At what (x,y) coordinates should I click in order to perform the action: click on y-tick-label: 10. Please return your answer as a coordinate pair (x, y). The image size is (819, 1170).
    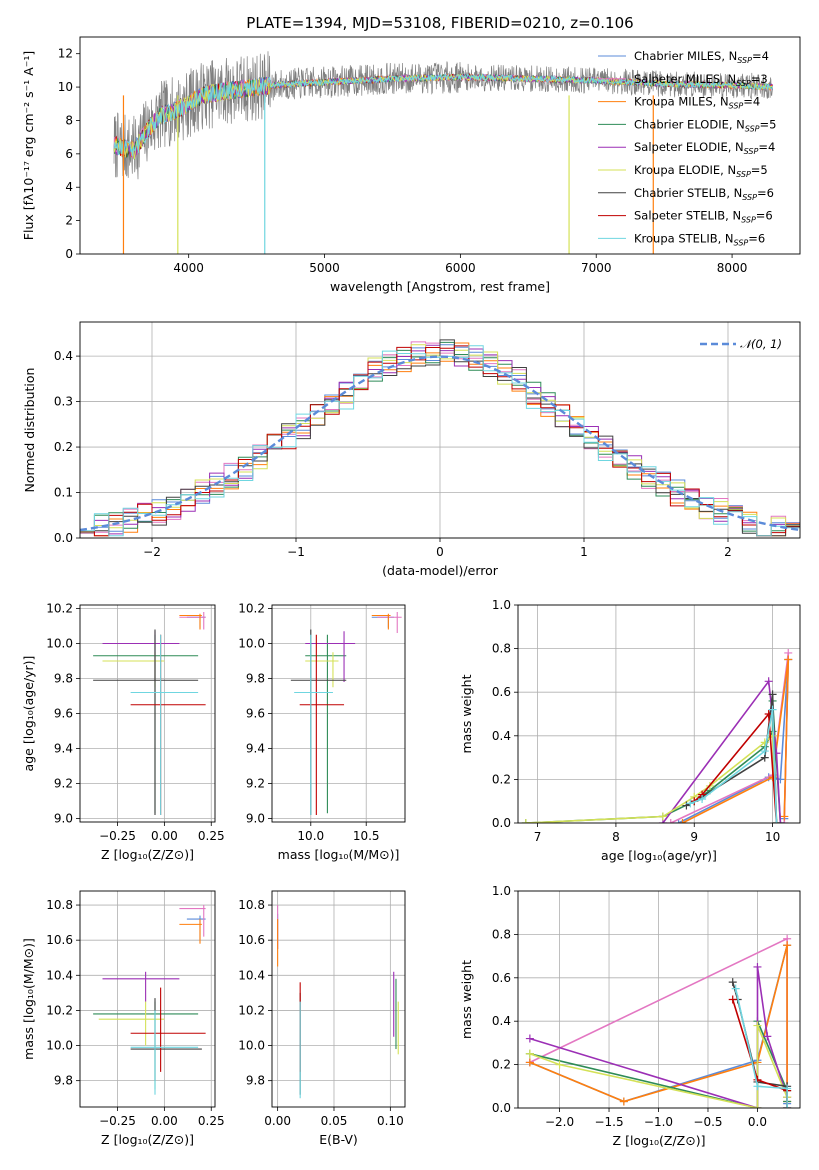
    Looking at the image, I should click on (65, 87).